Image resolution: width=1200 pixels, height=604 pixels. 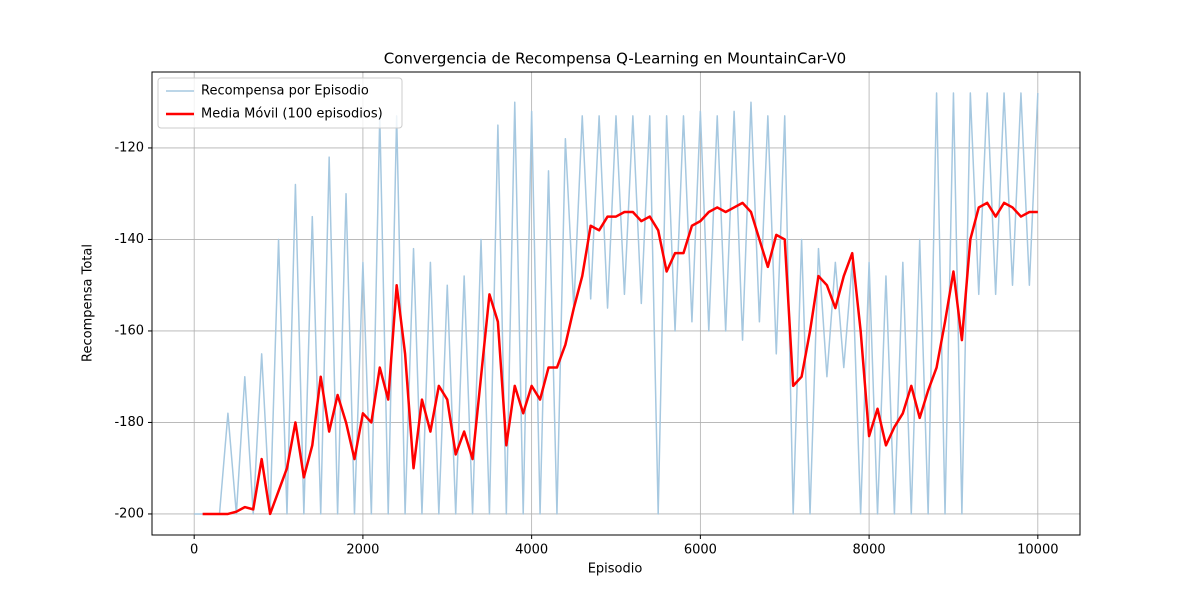 I want to click on legend-label: Recompensa por Episodio, so click(x=285, y=91).